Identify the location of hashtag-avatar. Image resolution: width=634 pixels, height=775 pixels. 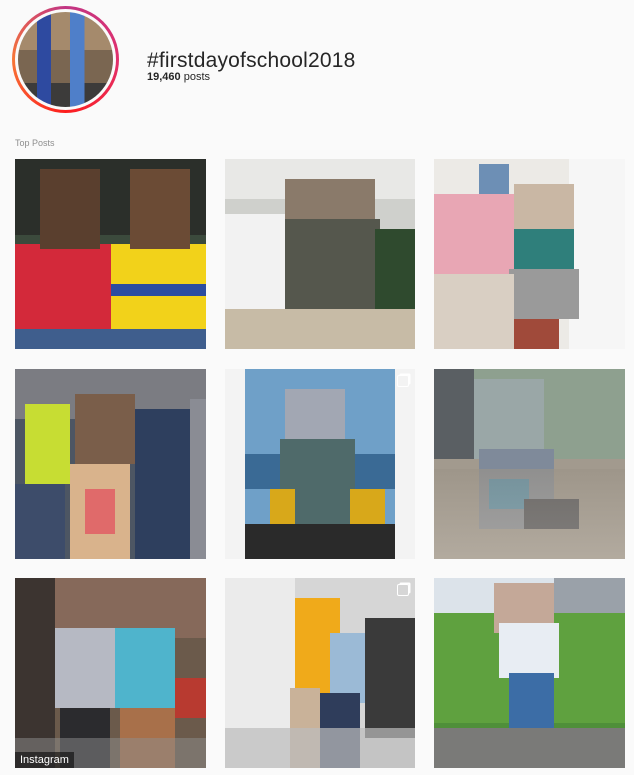
(65, 59).